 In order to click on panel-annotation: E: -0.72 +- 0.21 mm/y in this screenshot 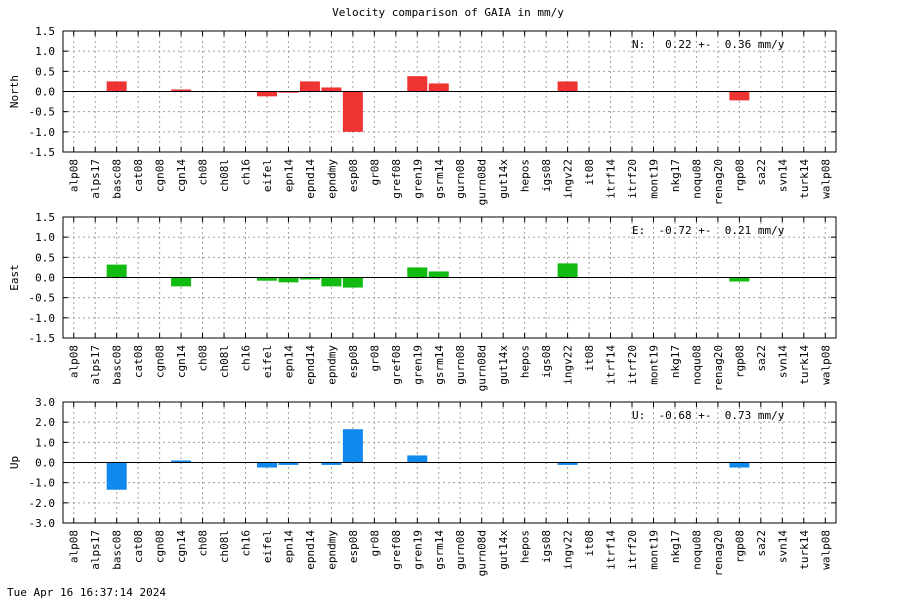, I will do `click(708, 230)`.